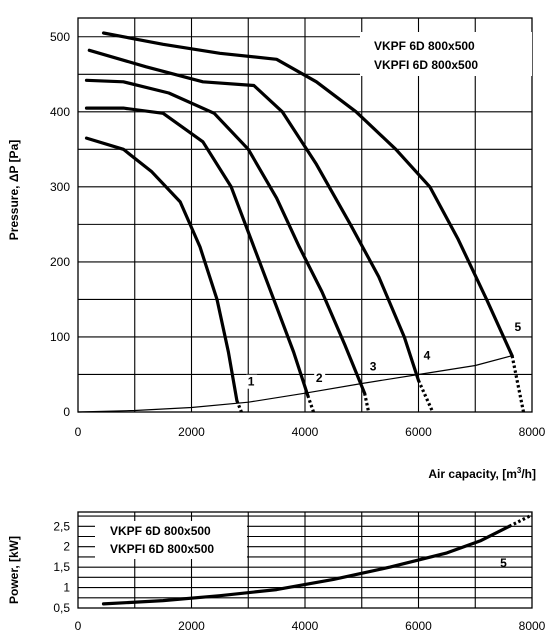 The width and height of the screenshot is (545, 634). Describe the element at coordinates (78, 626) in the screenshot. I see `power-x-tick: 0` at that location.